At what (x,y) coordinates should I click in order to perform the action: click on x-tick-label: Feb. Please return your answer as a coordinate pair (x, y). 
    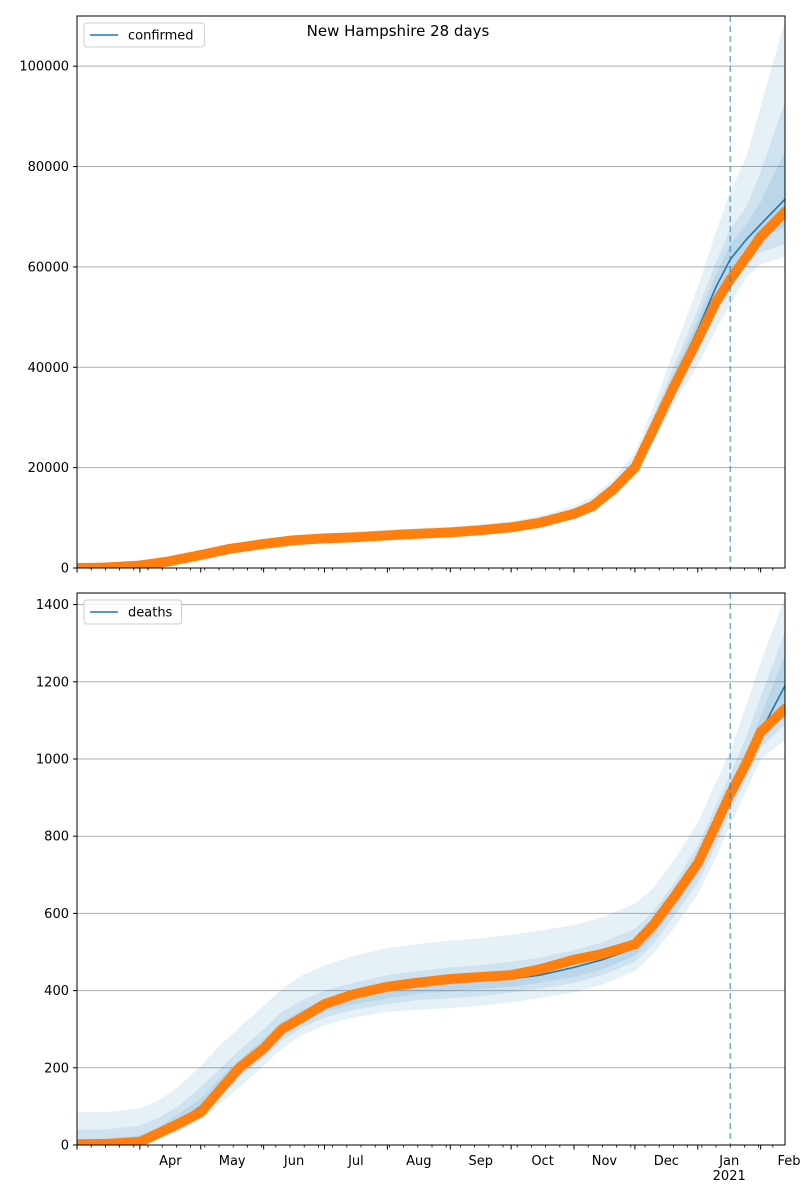
    Looking at the image, I should click on (789, 1161).